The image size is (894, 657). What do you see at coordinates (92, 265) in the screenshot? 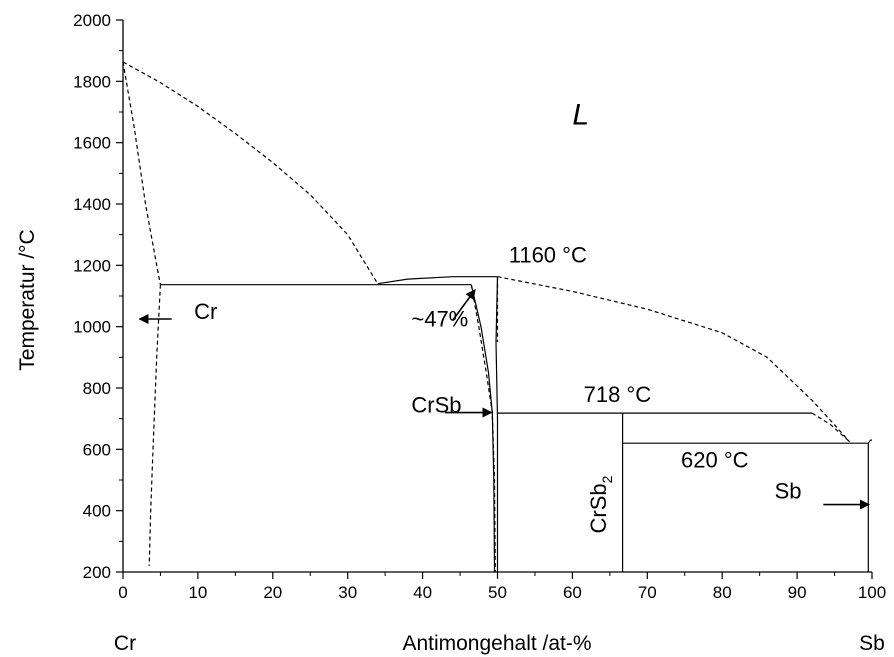
I see `y-tick-label: 1200` at bounding box center [92, 265].